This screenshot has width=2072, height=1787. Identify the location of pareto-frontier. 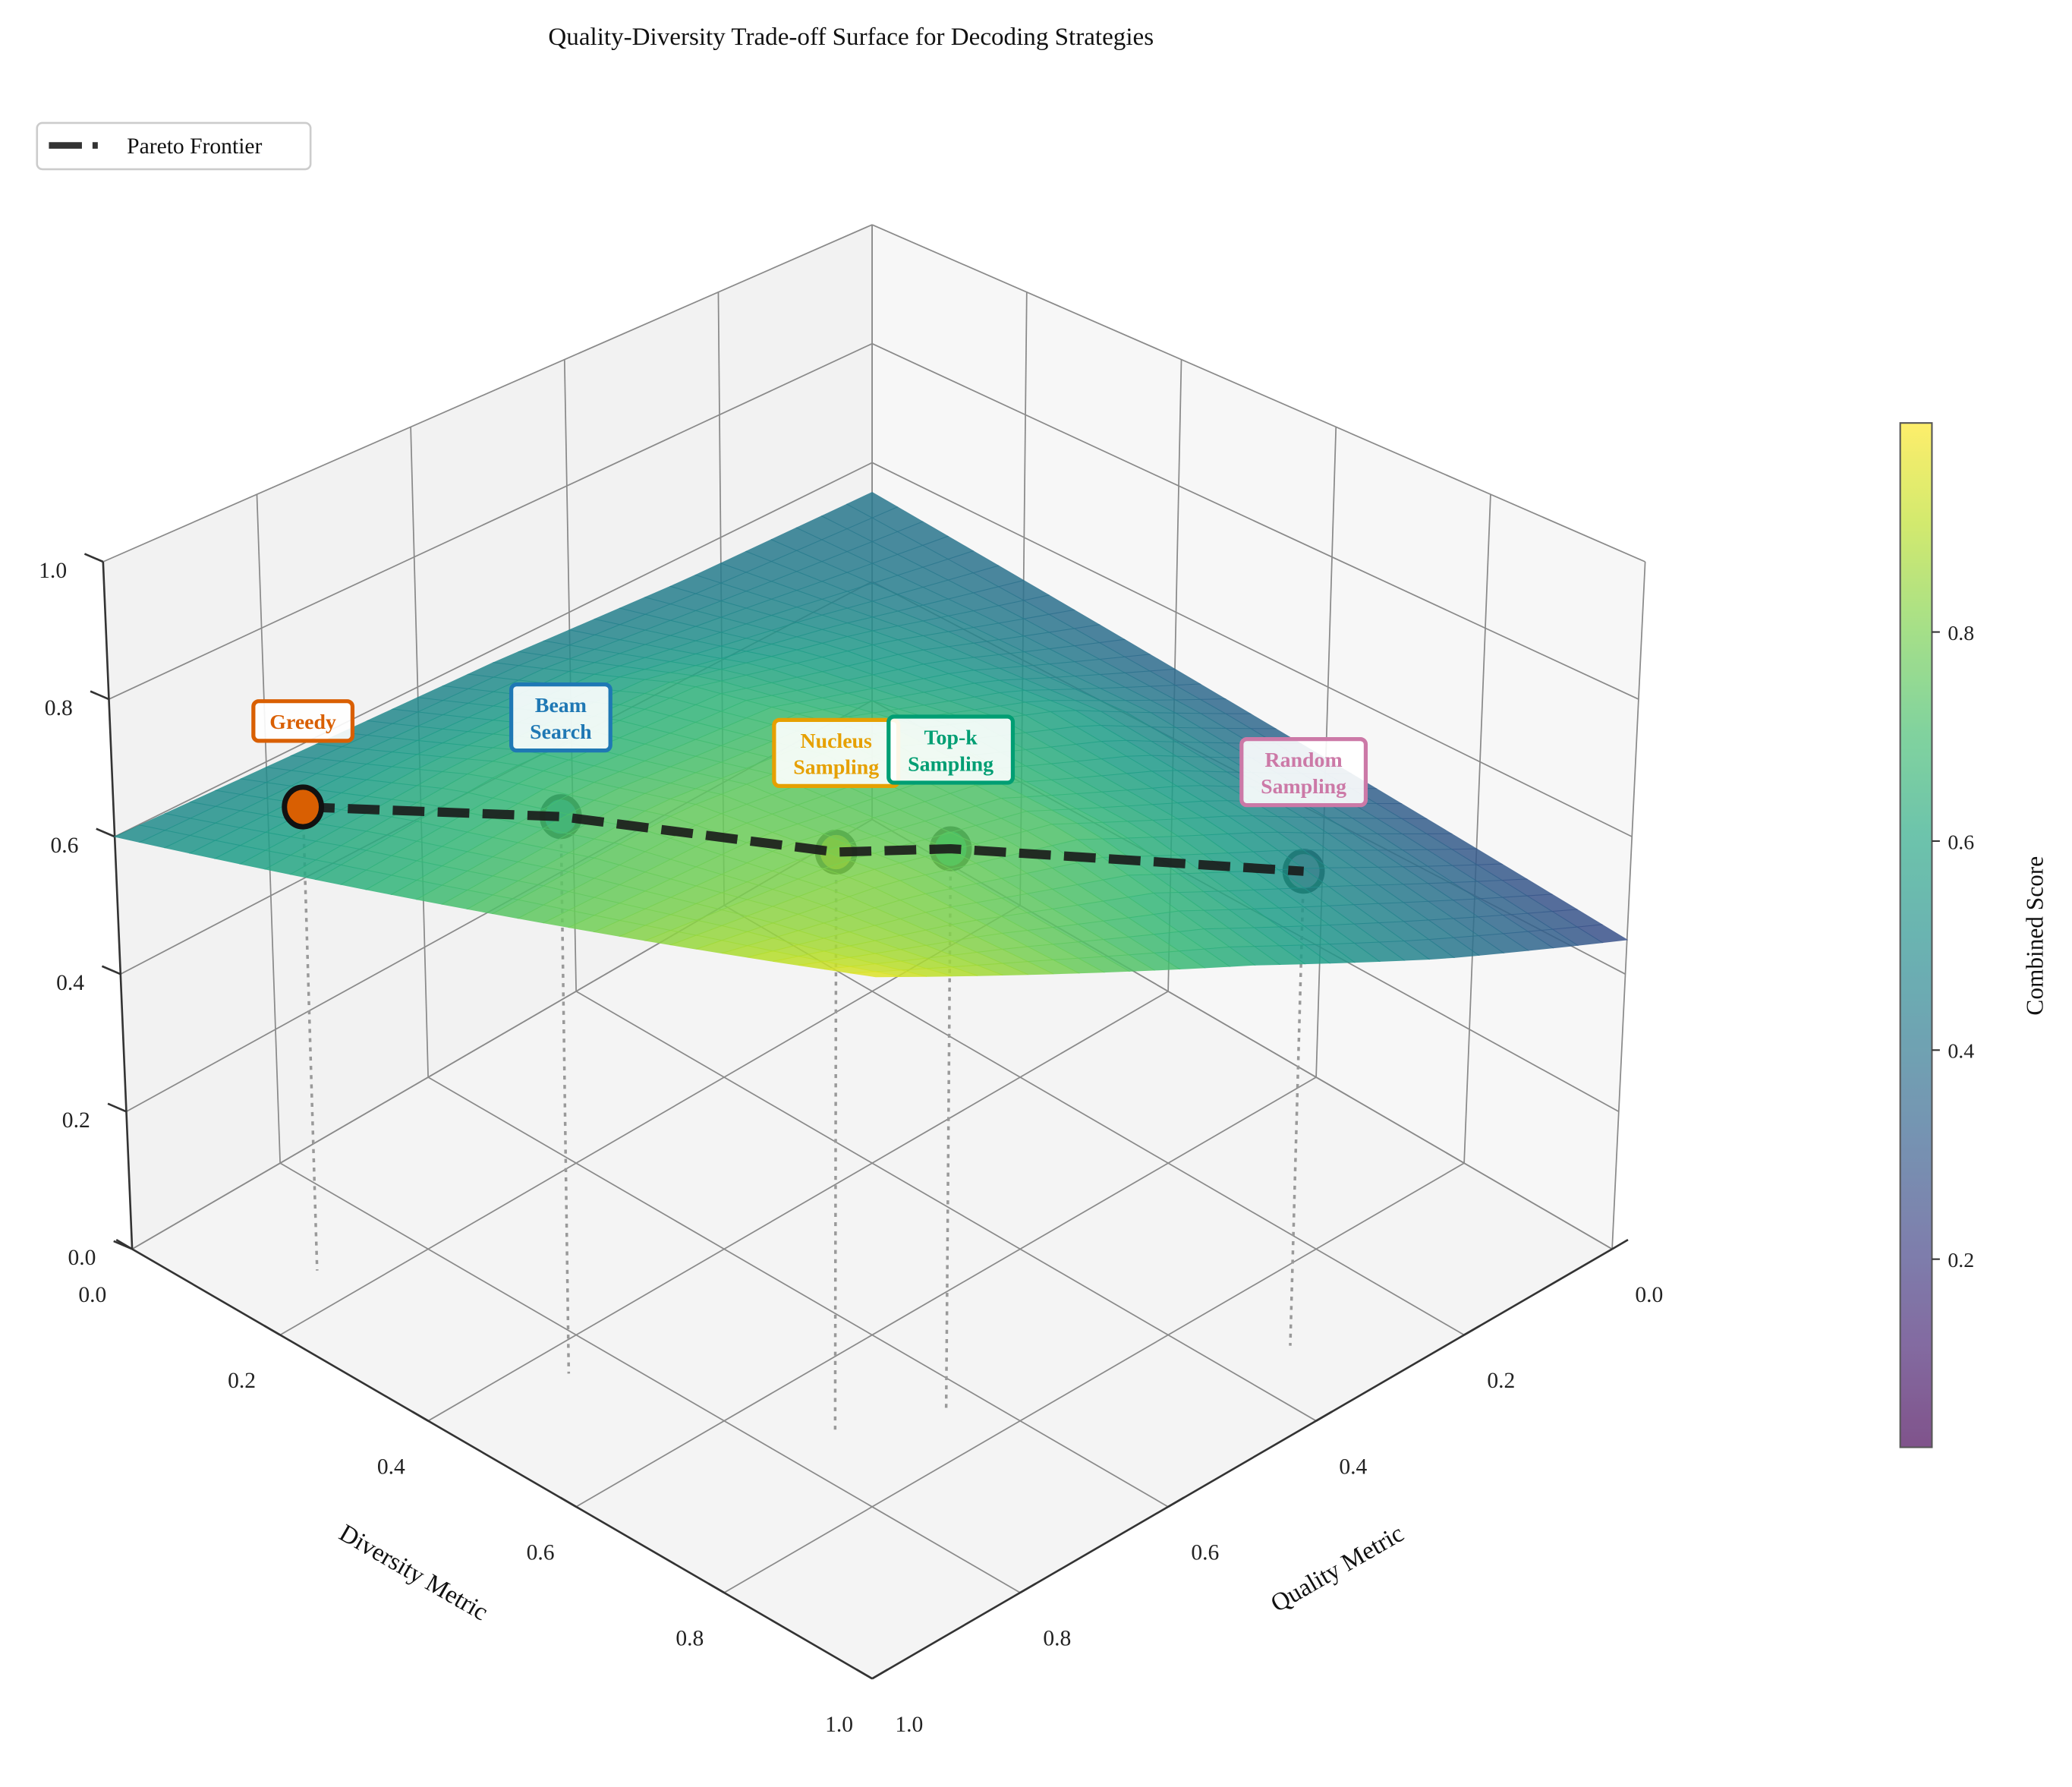
(803, 839).